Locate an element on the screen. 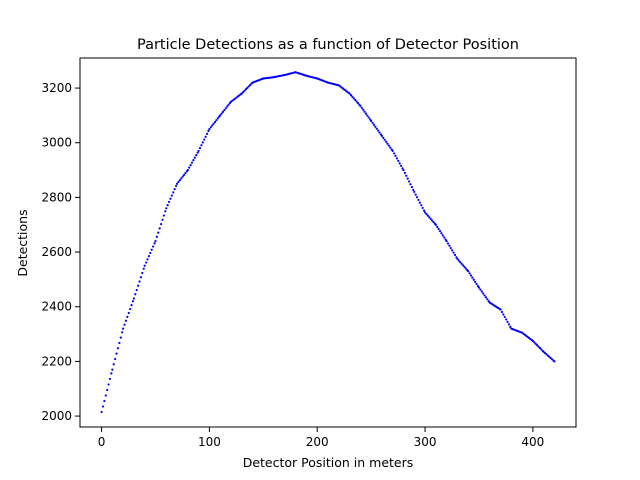 The width and height of the screenshot is (640, 480). x-tick-label-3: 300 is located at coordinates (425, 442).